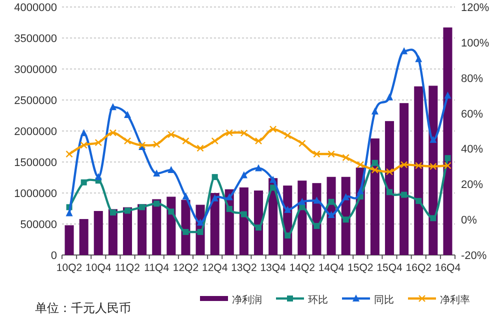 The width and height of the screenshot is (500, 322). What do you see at coordinates (419, 268) in the screenshot?
I see `x-tick-label: 16Q2` at bounding box center [419, 268].